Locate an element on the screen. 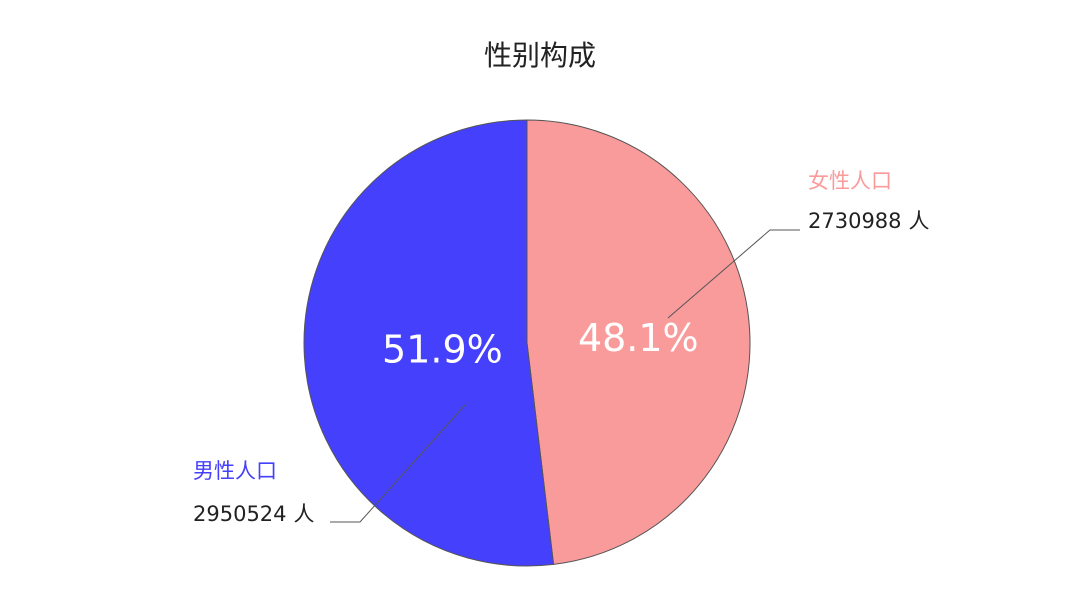 This screenshot has width=1080, height=594. count-value: 2730988 is located at coordinates (855, 221).